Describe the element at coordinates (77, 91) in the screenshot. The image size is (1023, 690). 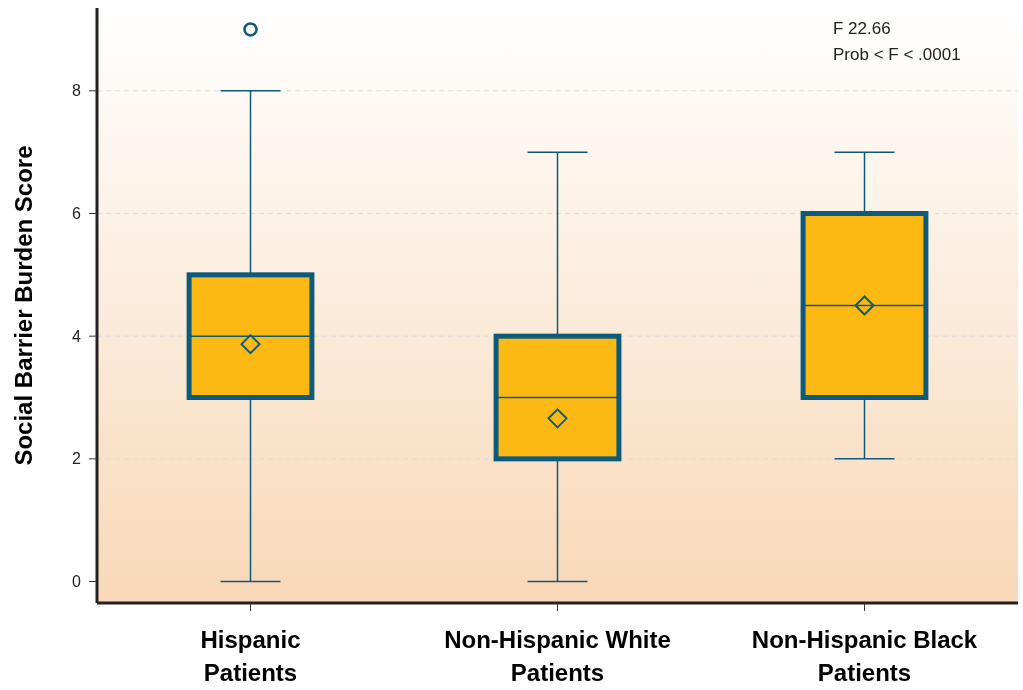
I see `y-tick-label: 8` at that location.